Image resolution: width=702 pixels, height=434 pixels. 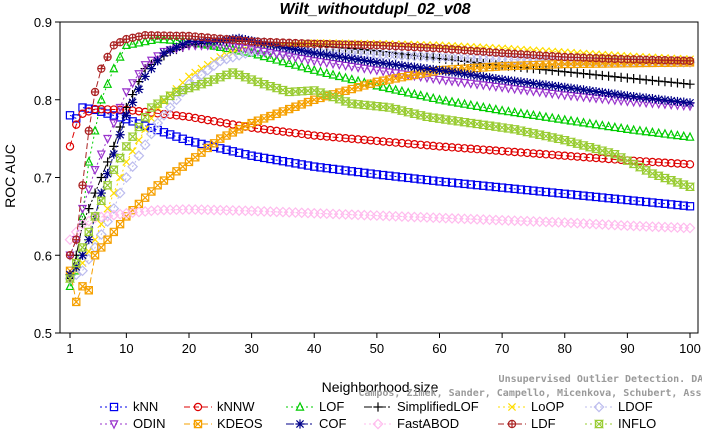 What do you see at coordinates (251, 348) in the screenshot?
I see `x-tick-label: 30` at bounding box center [251, 348].